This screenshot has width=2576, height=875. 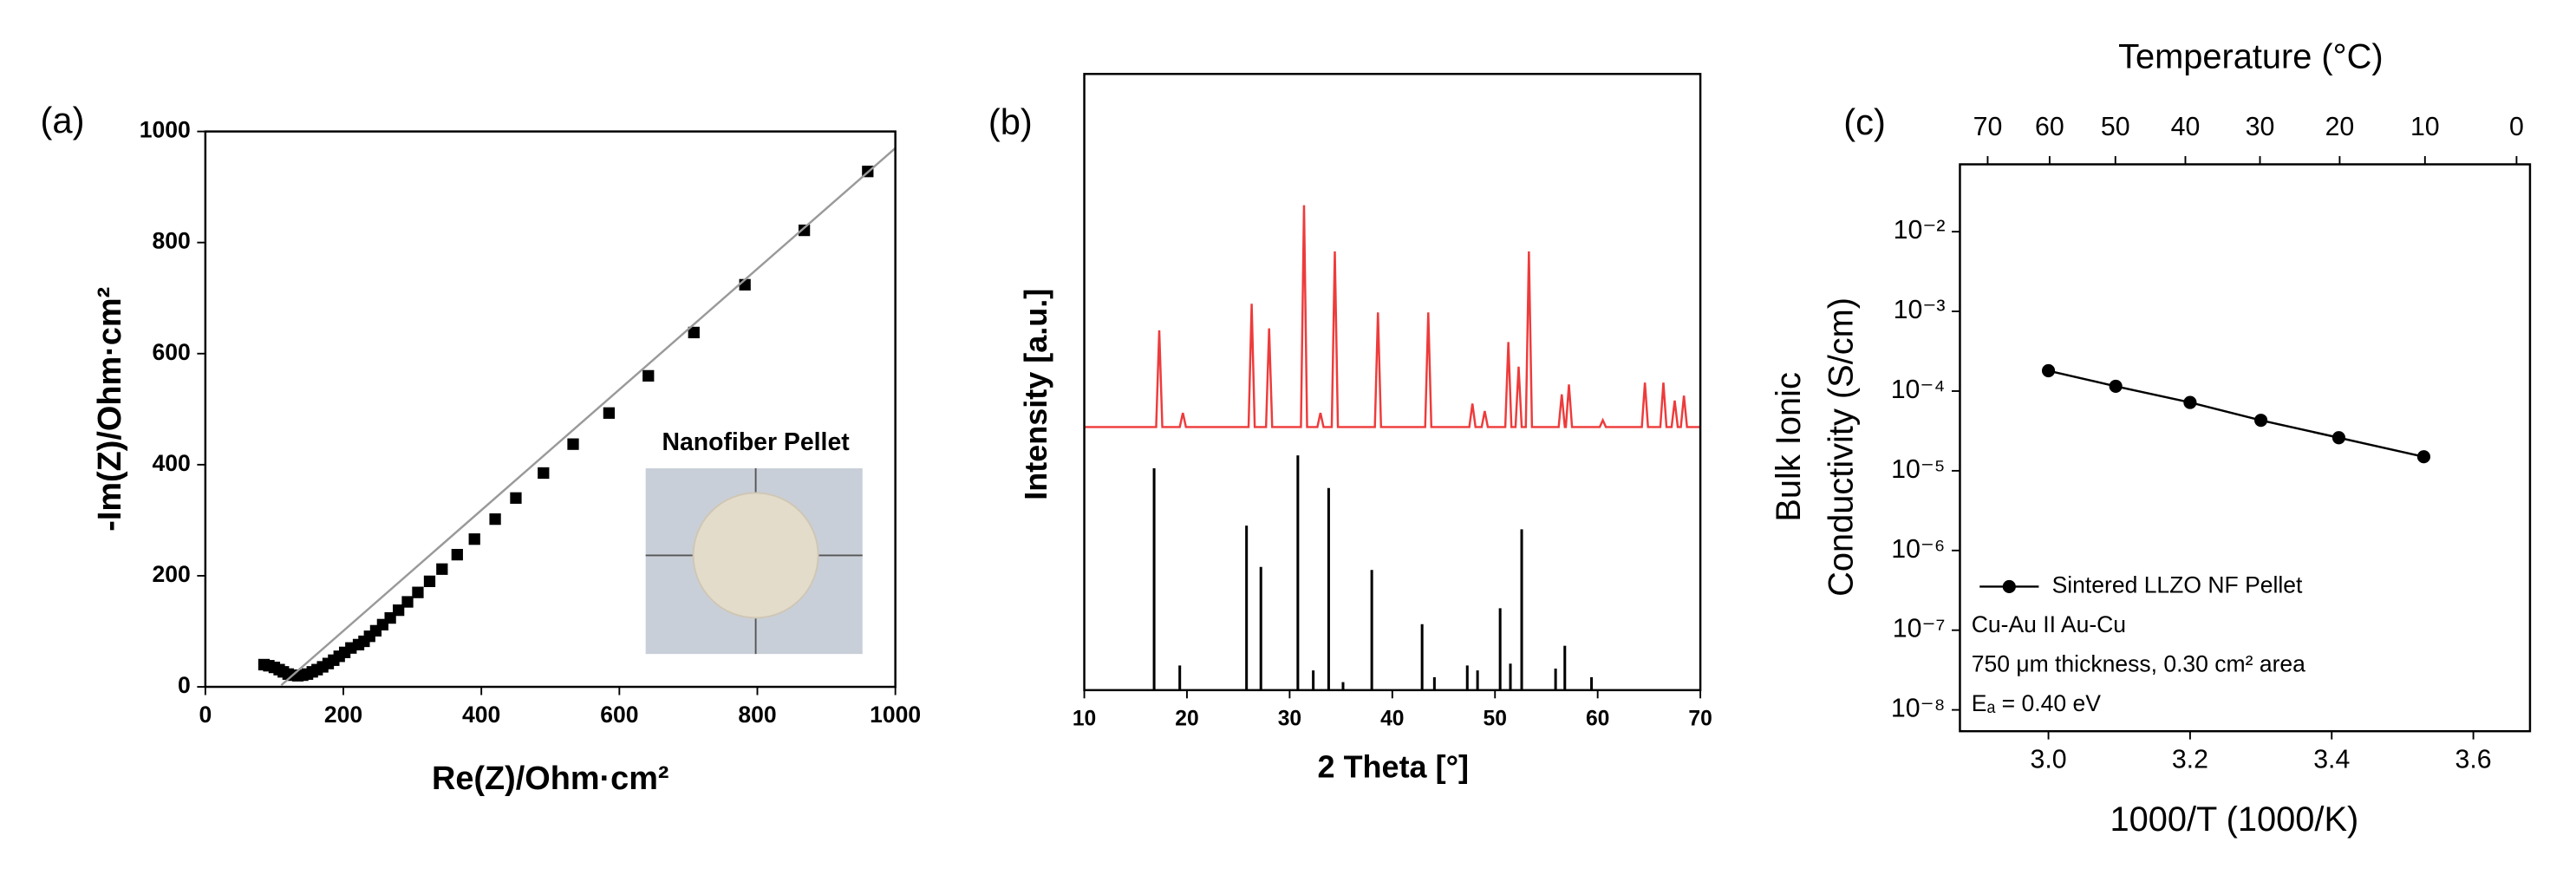 I want to click on x-tick-label: 3.4, so click(x=2332, y=760).